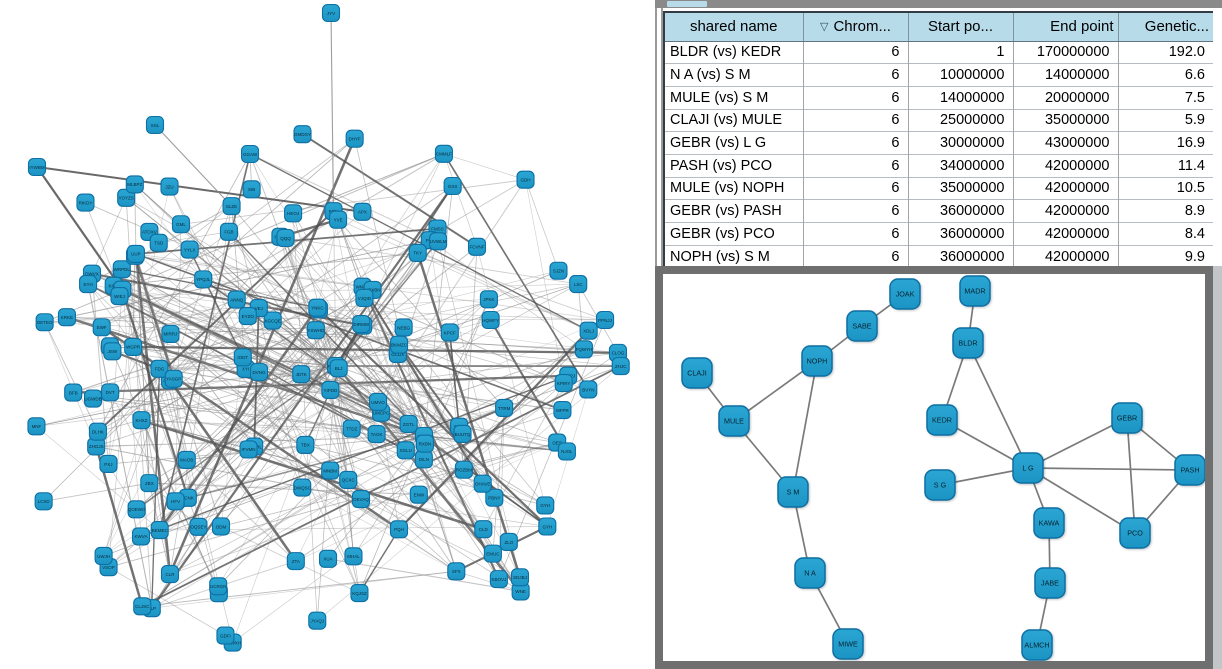  Describe the element at coordinates (1135, 533) in the screenshot. I see `node-pco: PCO` at that location.